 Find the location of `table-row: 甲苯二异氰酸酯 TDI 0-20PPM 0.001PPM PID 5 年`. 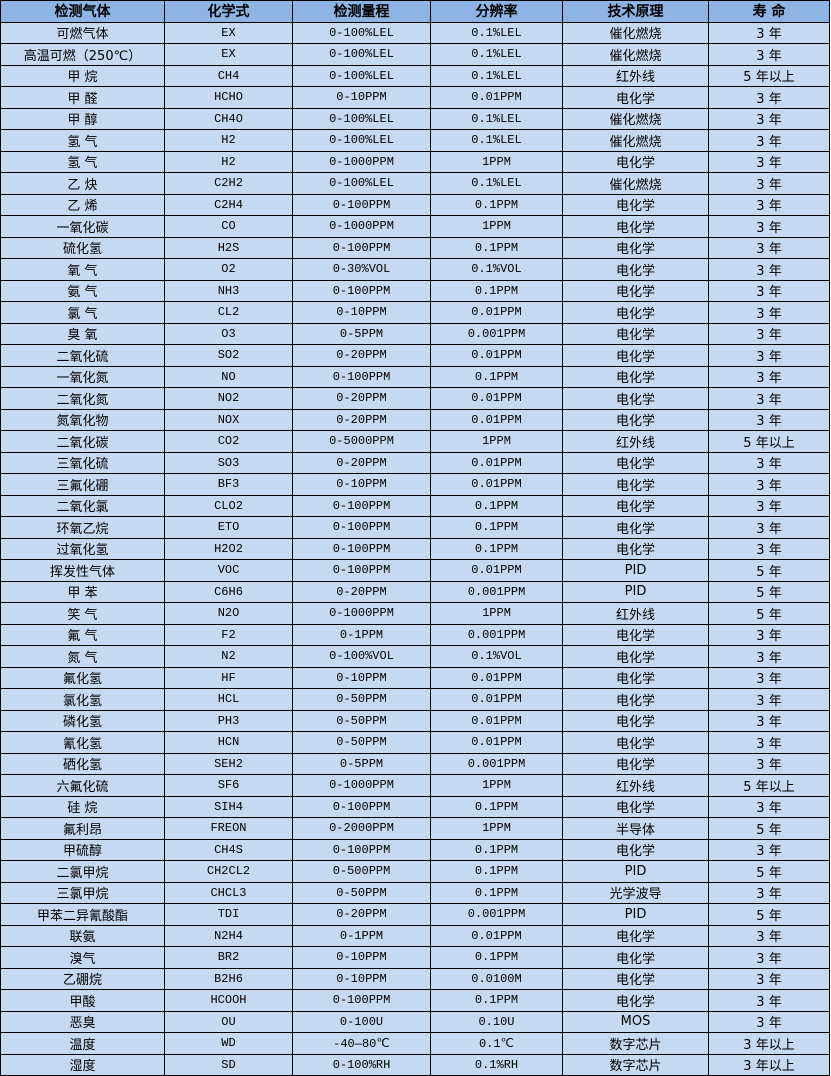

table-row: 甲苯二异氰酸酯 TDI 0-20PPM 0.001PPM PID 5 年 is located at coordinates (415, 914).